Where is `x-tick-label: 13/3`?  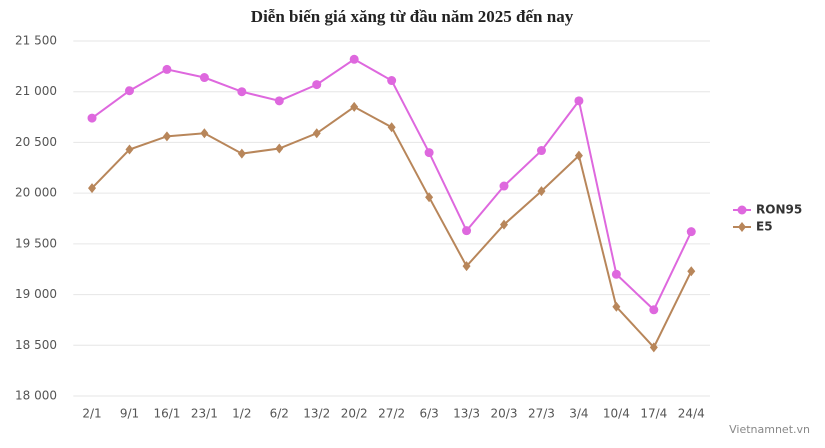
x-tick-label: 13/3 is located at coordinates (466, 414).